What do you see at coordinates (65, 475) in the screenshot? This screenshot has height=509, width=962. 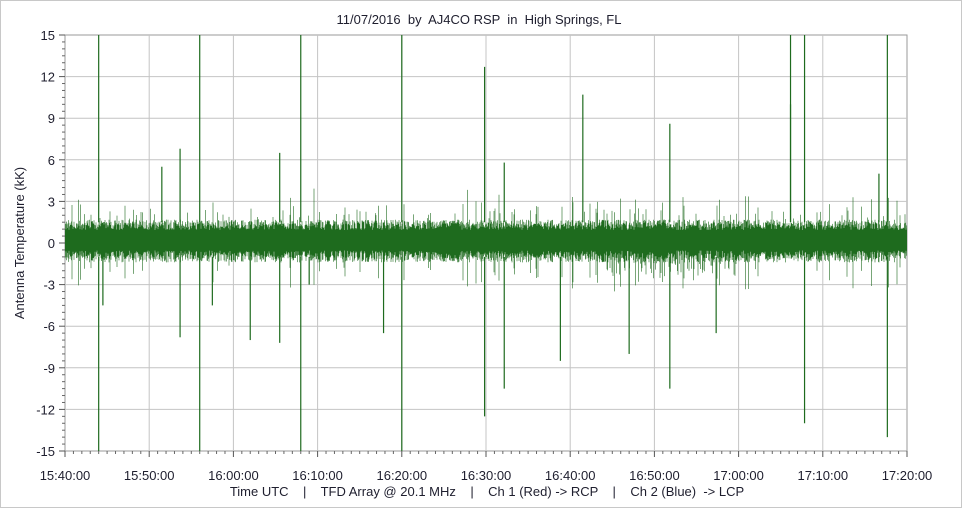 I see `x-tick-label: 15:40:00` at bounding box center [65, 475].